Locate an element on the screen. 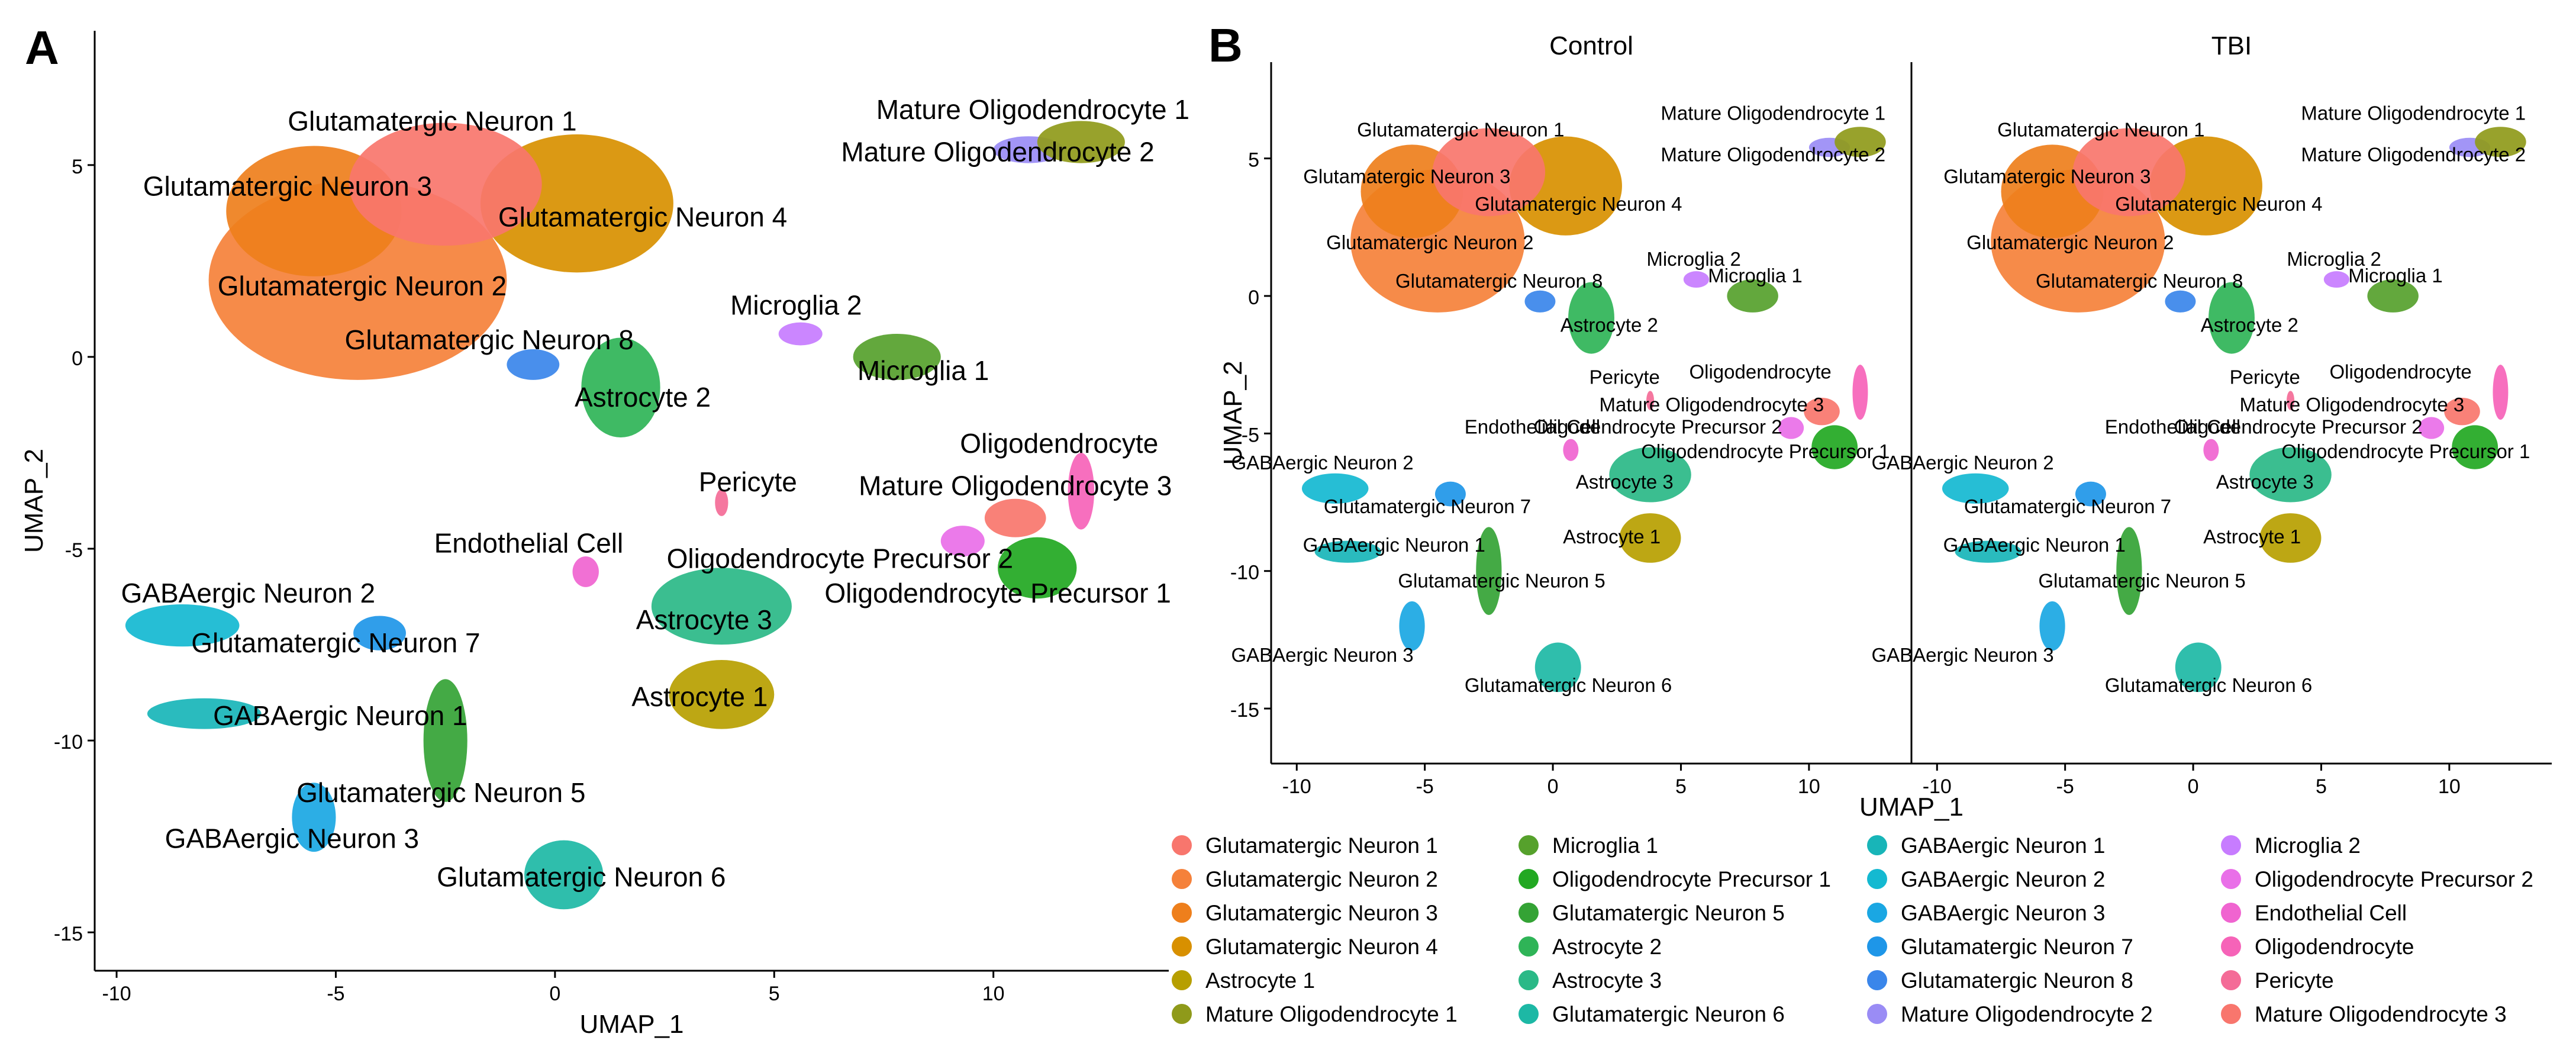  panel-a-label-astrocyte-3: Astrocyte 3 is located at coordinates (704, 619).